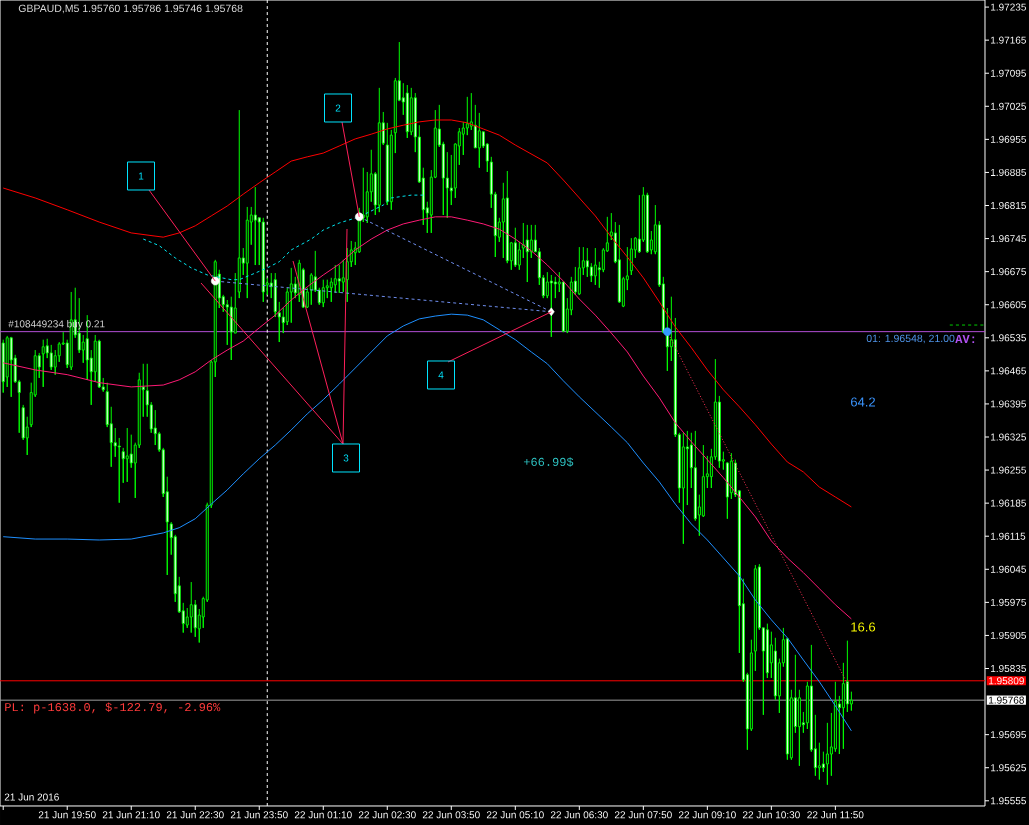 Image resolution: width=1029 pixels, height=825 pixels. Describe the element at coordinates (141, 176) in the screenshot. I see `annotation: 1` at that location.